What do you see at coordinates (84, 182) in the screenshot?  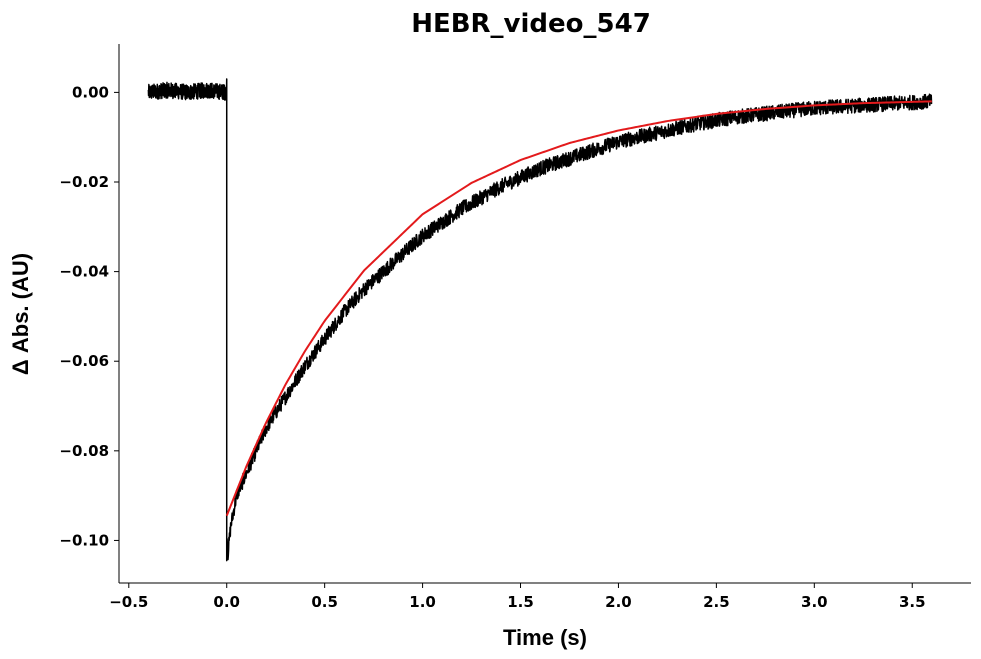 I see `y-tick-label: −0.02` at bounding box center [84, 182].